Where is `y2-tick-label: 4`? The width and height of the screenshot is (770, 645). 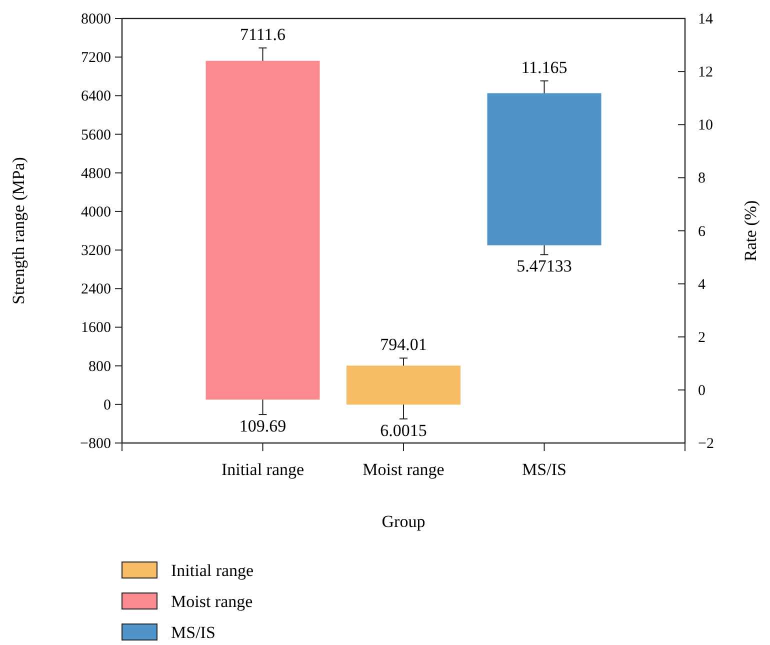
y2-tick-label: 4 is located at coordinates (702, 284).